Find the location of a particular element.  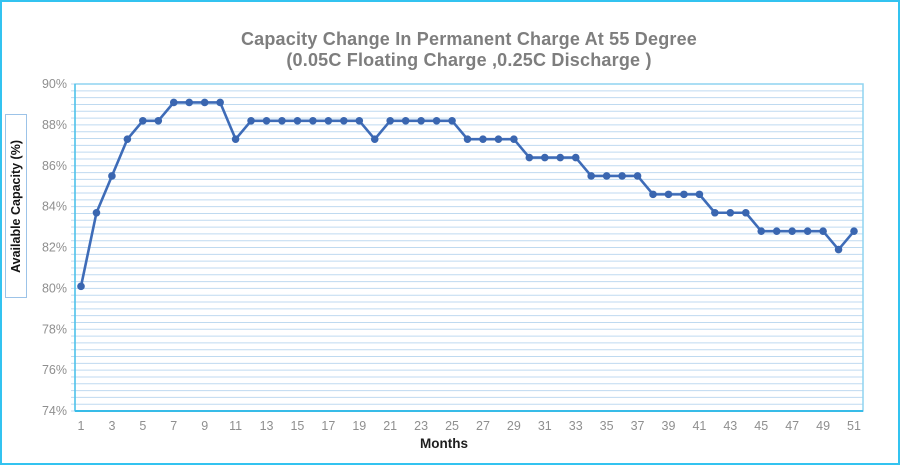

x-tick-label: 31 is located at coordinates (545, 426).